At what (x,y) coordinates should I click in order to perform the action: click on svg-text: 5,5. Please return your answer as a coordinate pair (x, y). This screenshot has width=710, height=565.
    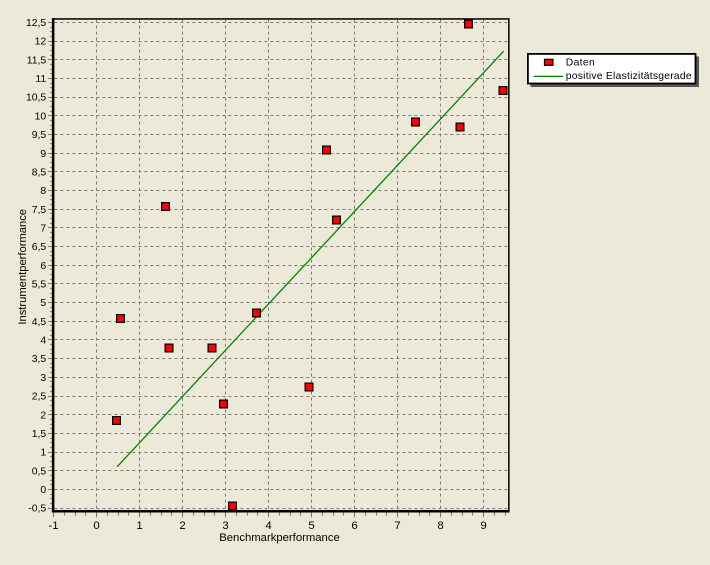
    Looking at the image, I should click on (39, 285).